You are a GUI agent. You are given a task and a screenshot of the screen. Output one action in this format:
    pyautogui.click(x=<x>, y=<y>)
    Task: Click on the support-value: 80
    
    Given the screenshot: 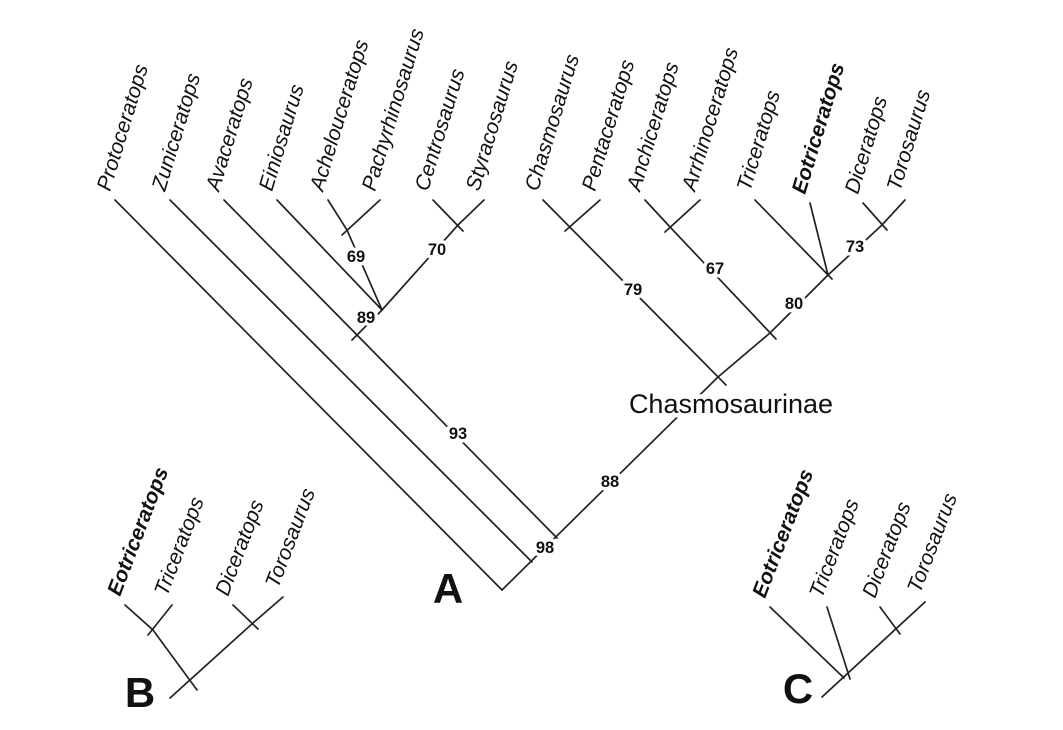 What is the action you would take?
    pyautogui.click(x=794, y=304)
    